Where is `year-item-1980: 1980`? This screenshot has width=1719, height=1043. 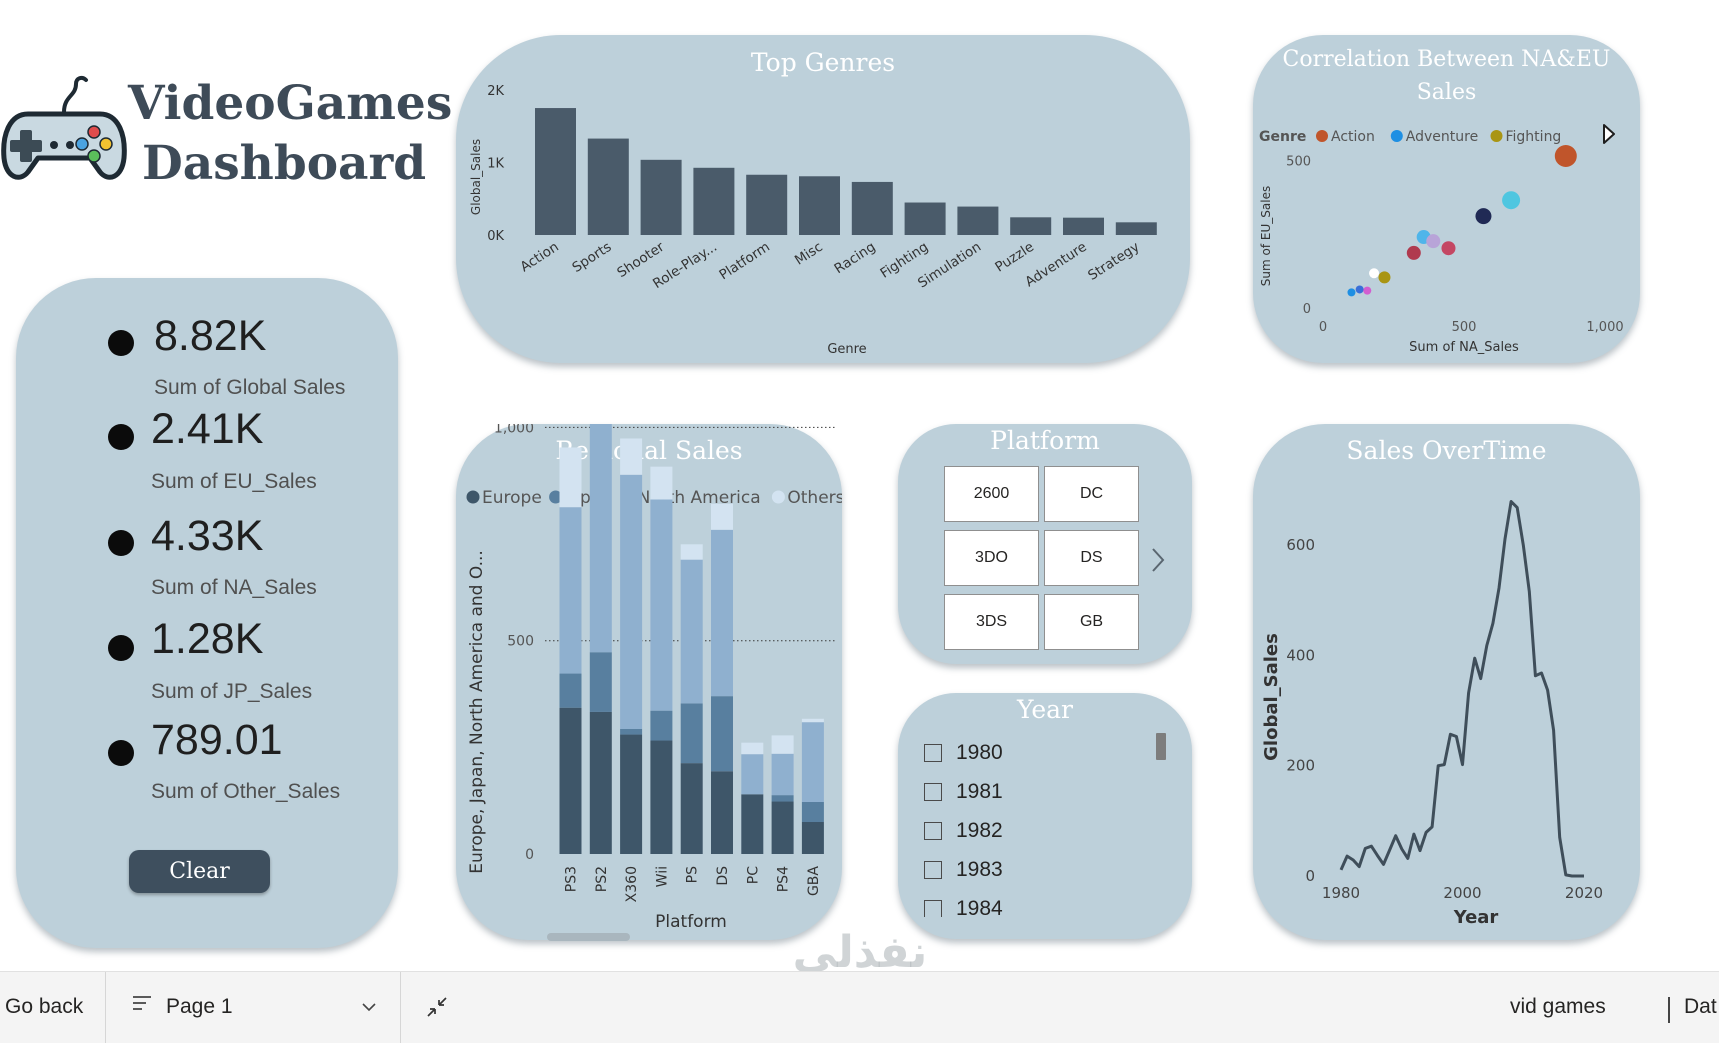
year-item-1980: 1980 is located at coordinates (963, 753).